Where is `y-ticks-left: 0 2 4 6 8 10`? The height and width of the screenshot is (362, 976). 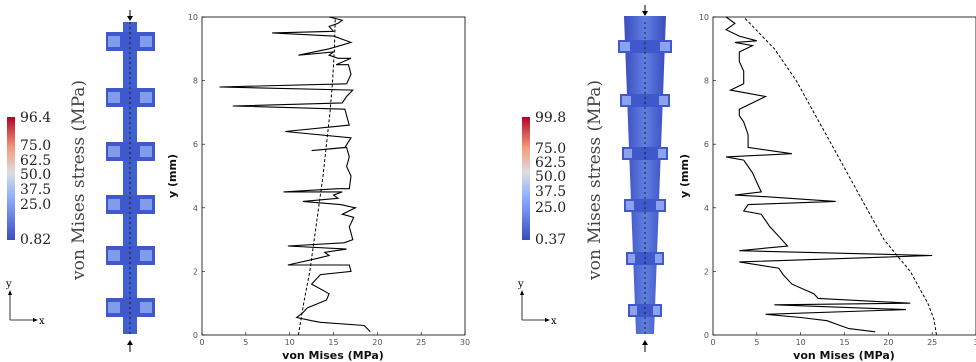 y-ticks-left: 0 2 4 6 8 10 is located at coordinates (196, 176).